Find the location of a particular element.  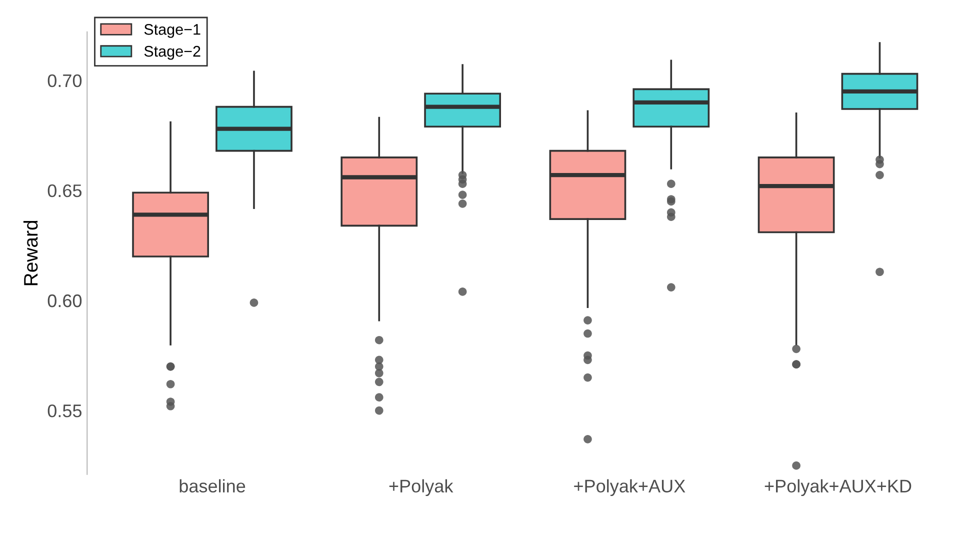

legend-label: Stage−2 is located at coordinates (172, 53).